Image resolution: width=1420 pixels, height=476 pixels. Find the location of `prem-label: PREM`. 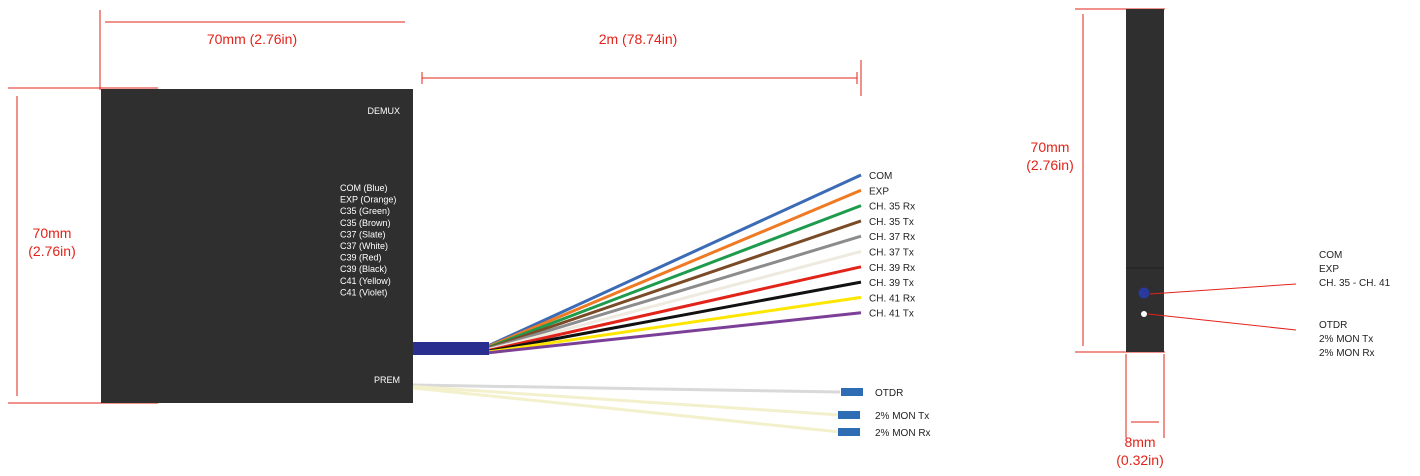

prem-label: PREM is located at coordinates (387, 380).